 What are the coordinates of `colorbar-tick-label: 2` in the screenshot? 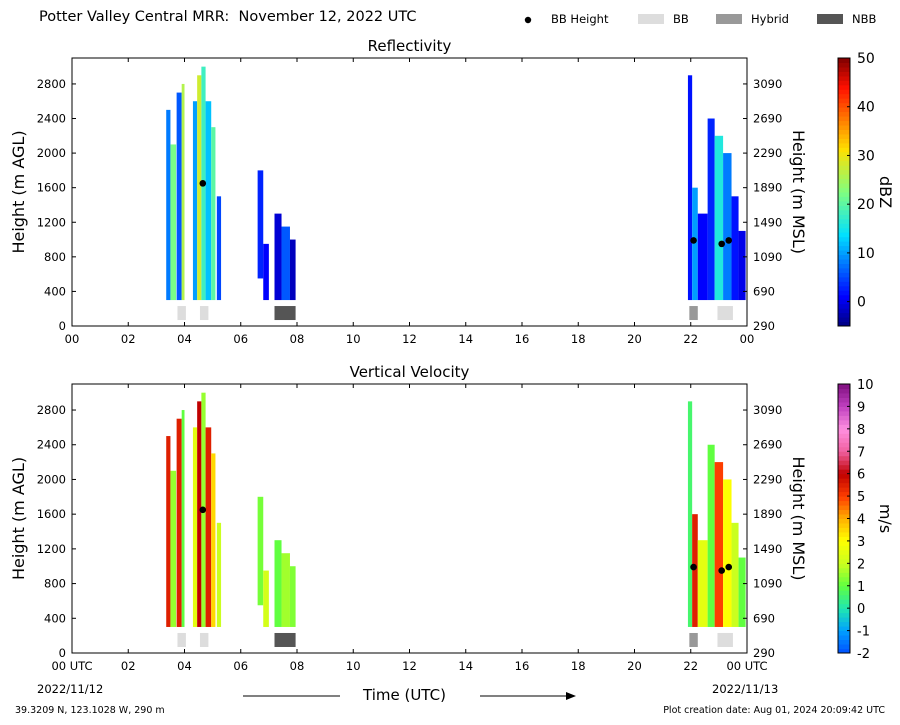 It's located at (861, 564).